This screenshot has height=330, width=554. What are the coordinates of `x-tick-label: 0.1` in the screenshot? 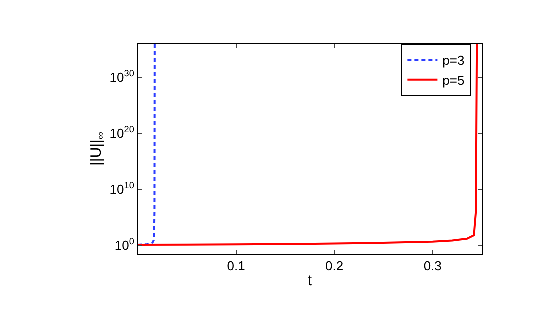 It's located at (236, 266).